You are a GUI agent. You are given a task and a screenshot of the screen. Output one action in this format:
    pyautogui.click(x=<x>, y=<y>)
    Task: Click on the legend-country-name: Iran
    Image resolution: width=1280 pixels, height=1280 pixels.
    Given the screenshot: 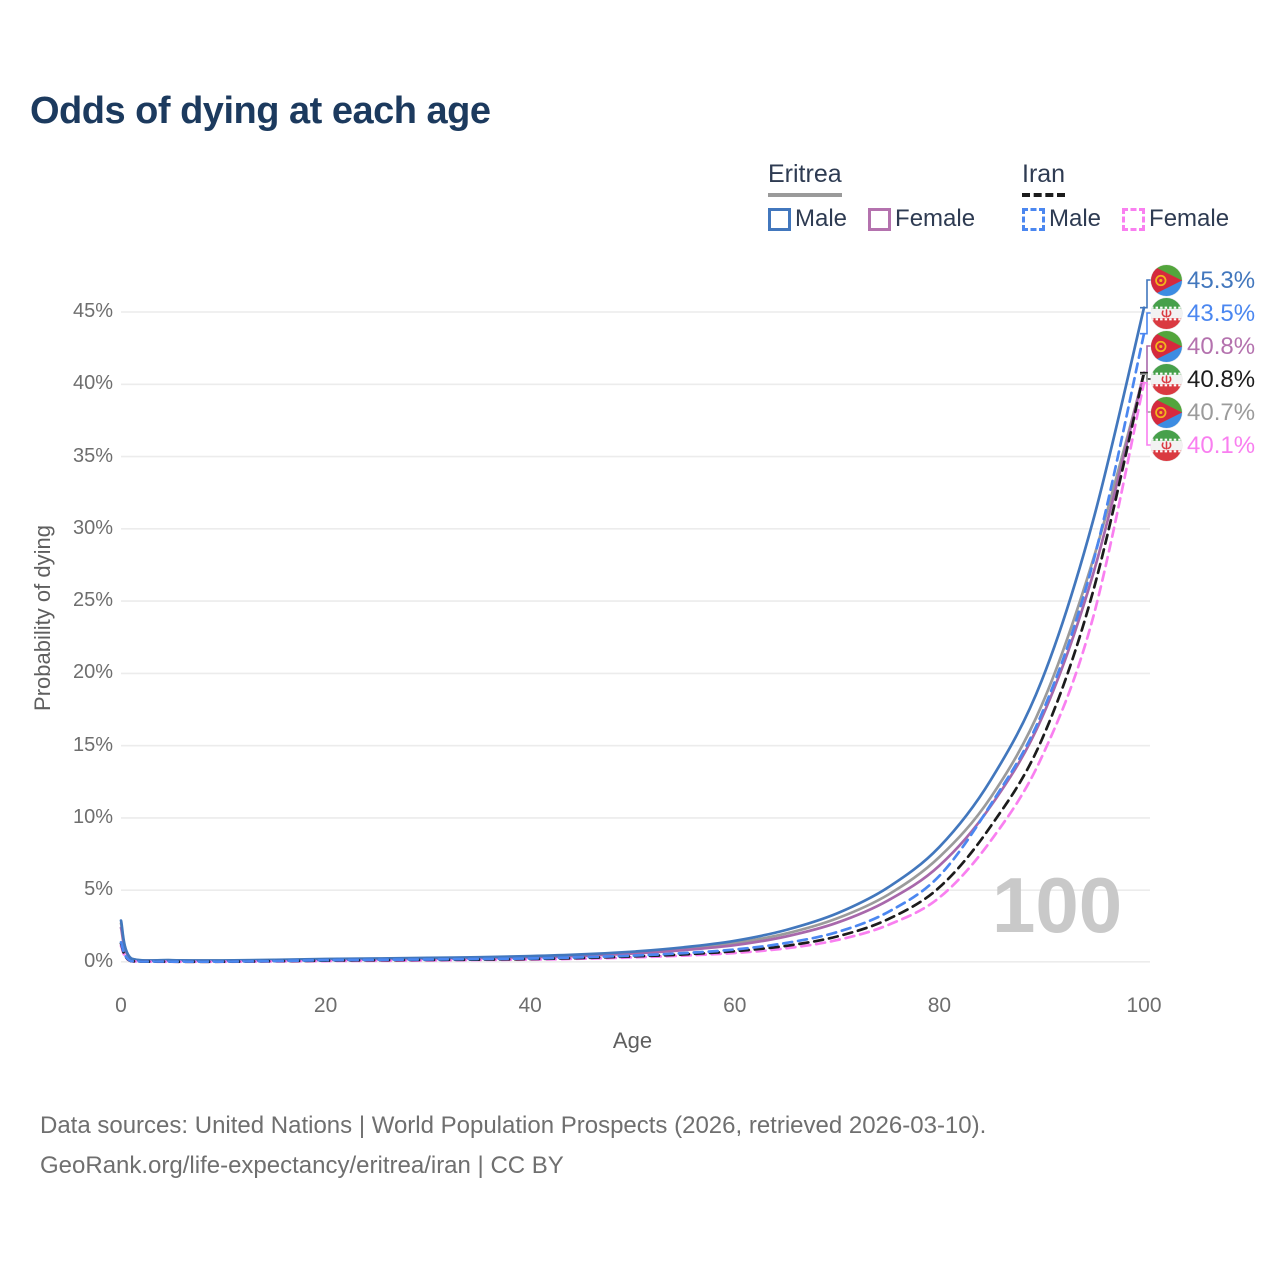 What is the action you would take?
    pyautogui.click(x=1044, y=178)
    